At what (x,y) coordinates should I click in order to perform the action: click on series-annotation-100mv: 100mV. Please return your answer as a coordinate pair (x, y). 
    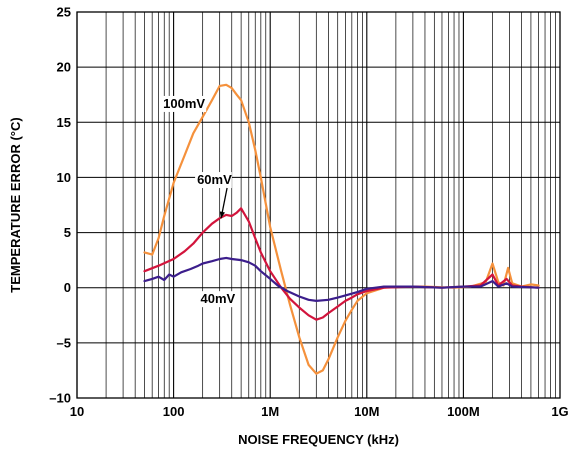
    Looking at the image, I should click on (184, 103).